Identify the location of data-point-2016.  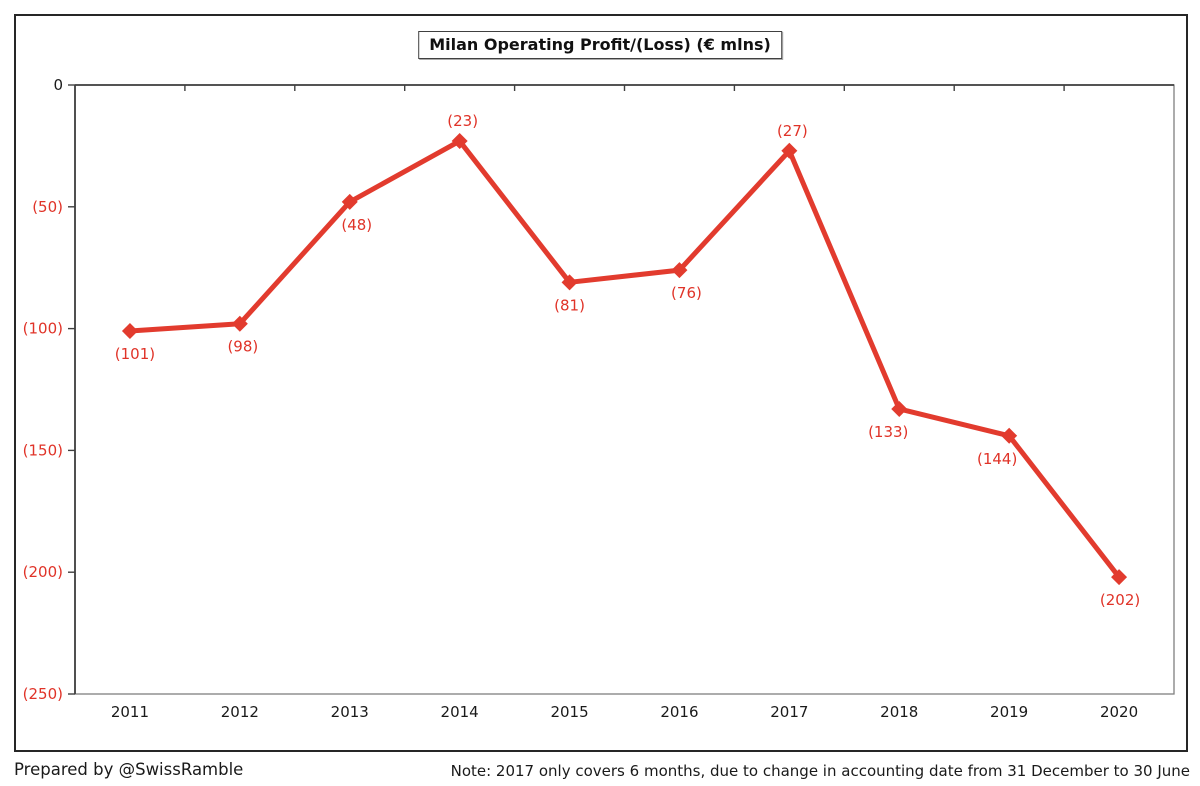
(679, 270).